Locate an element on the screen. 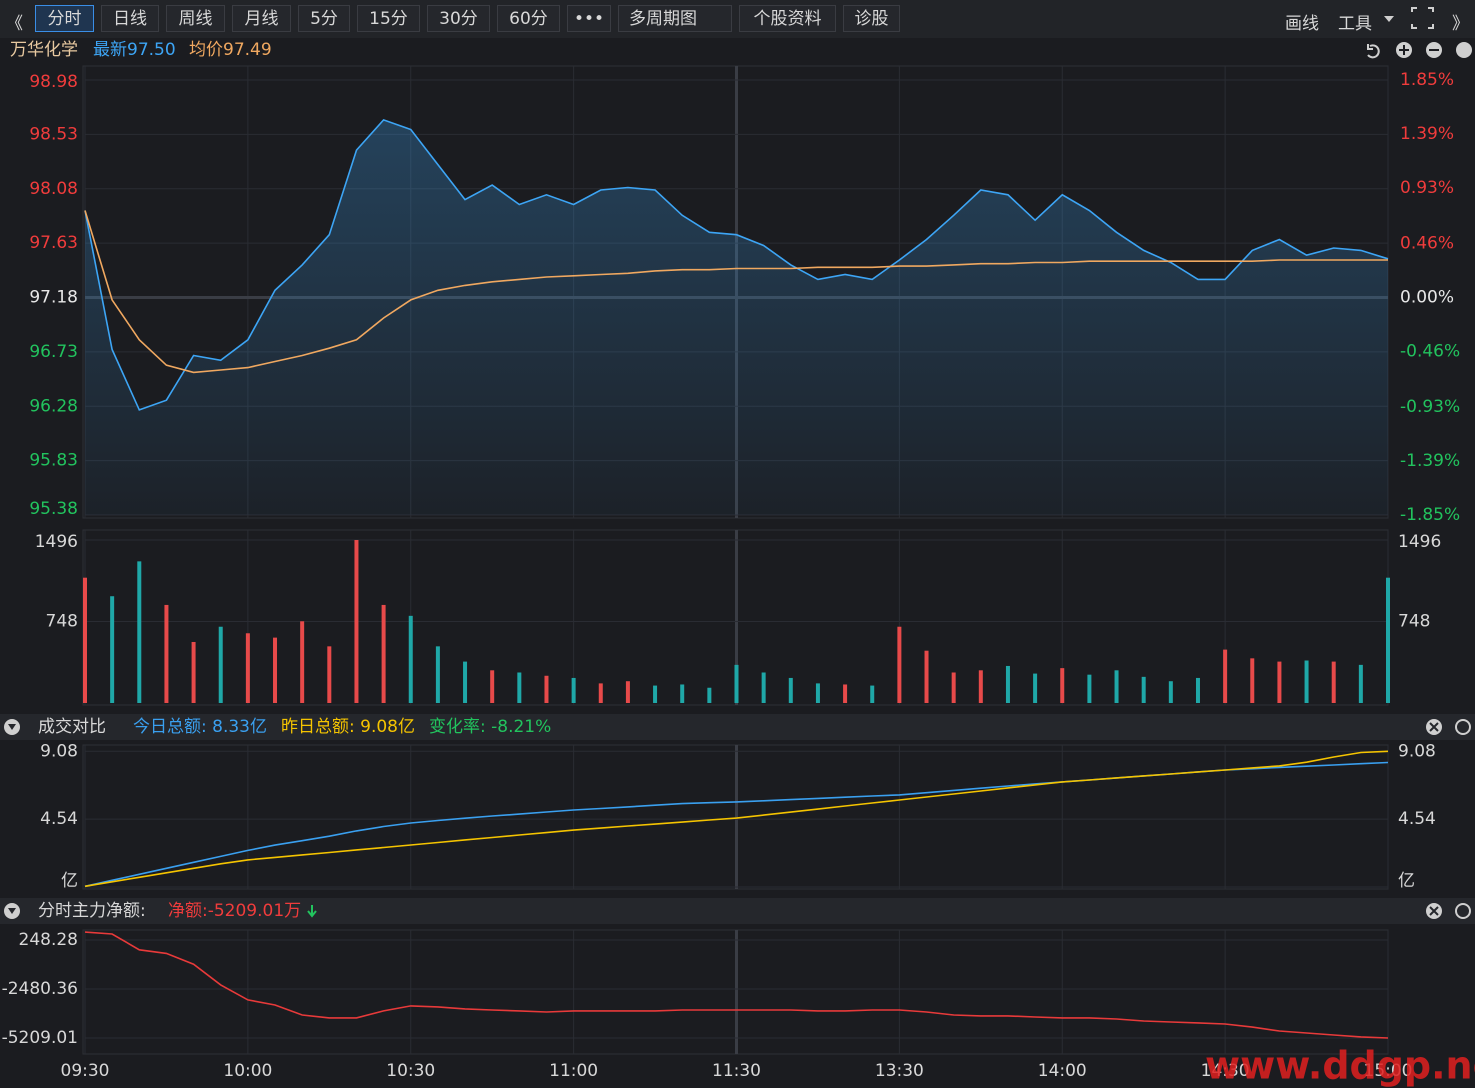  net-amount: 净额:-5209.01万 is located at coordinates (234, 911).